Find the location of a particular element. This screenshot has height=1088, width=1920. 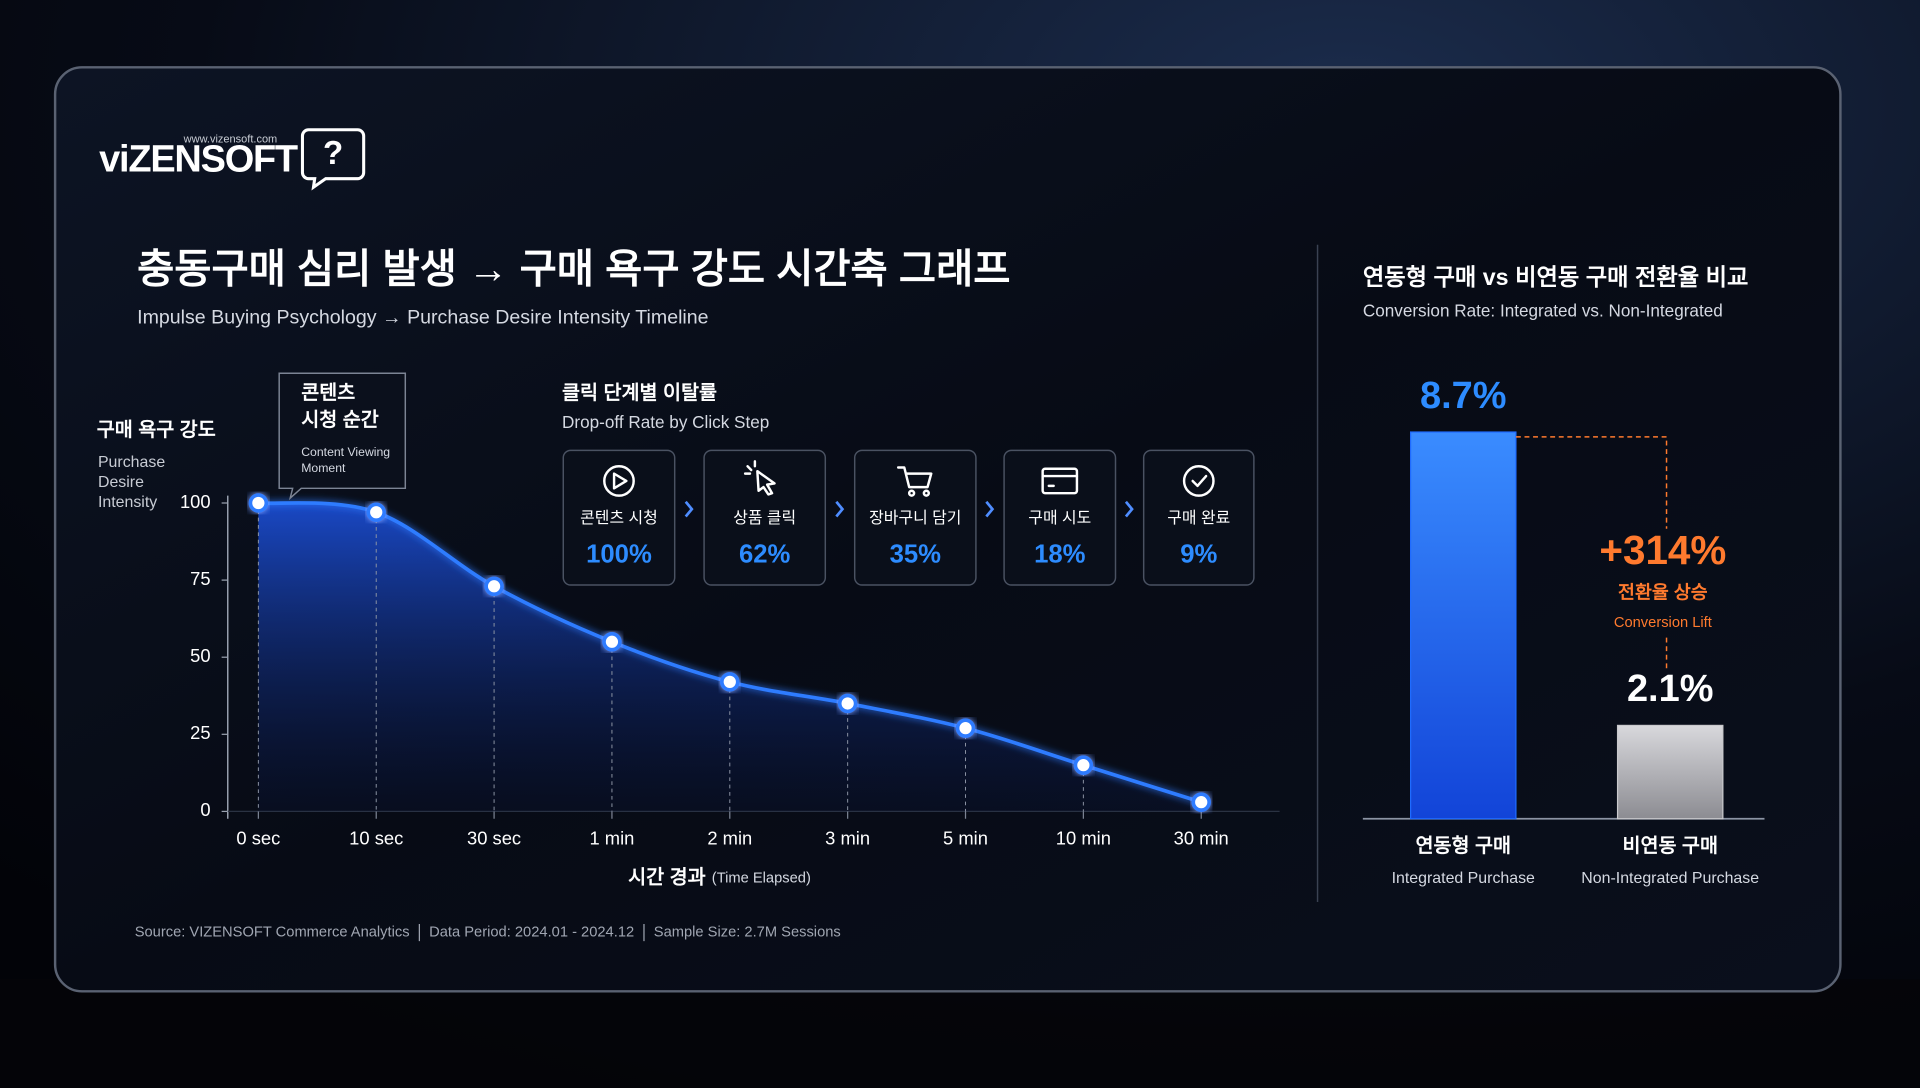

y-tick-label: 100 is located at coordinates (195, 501).